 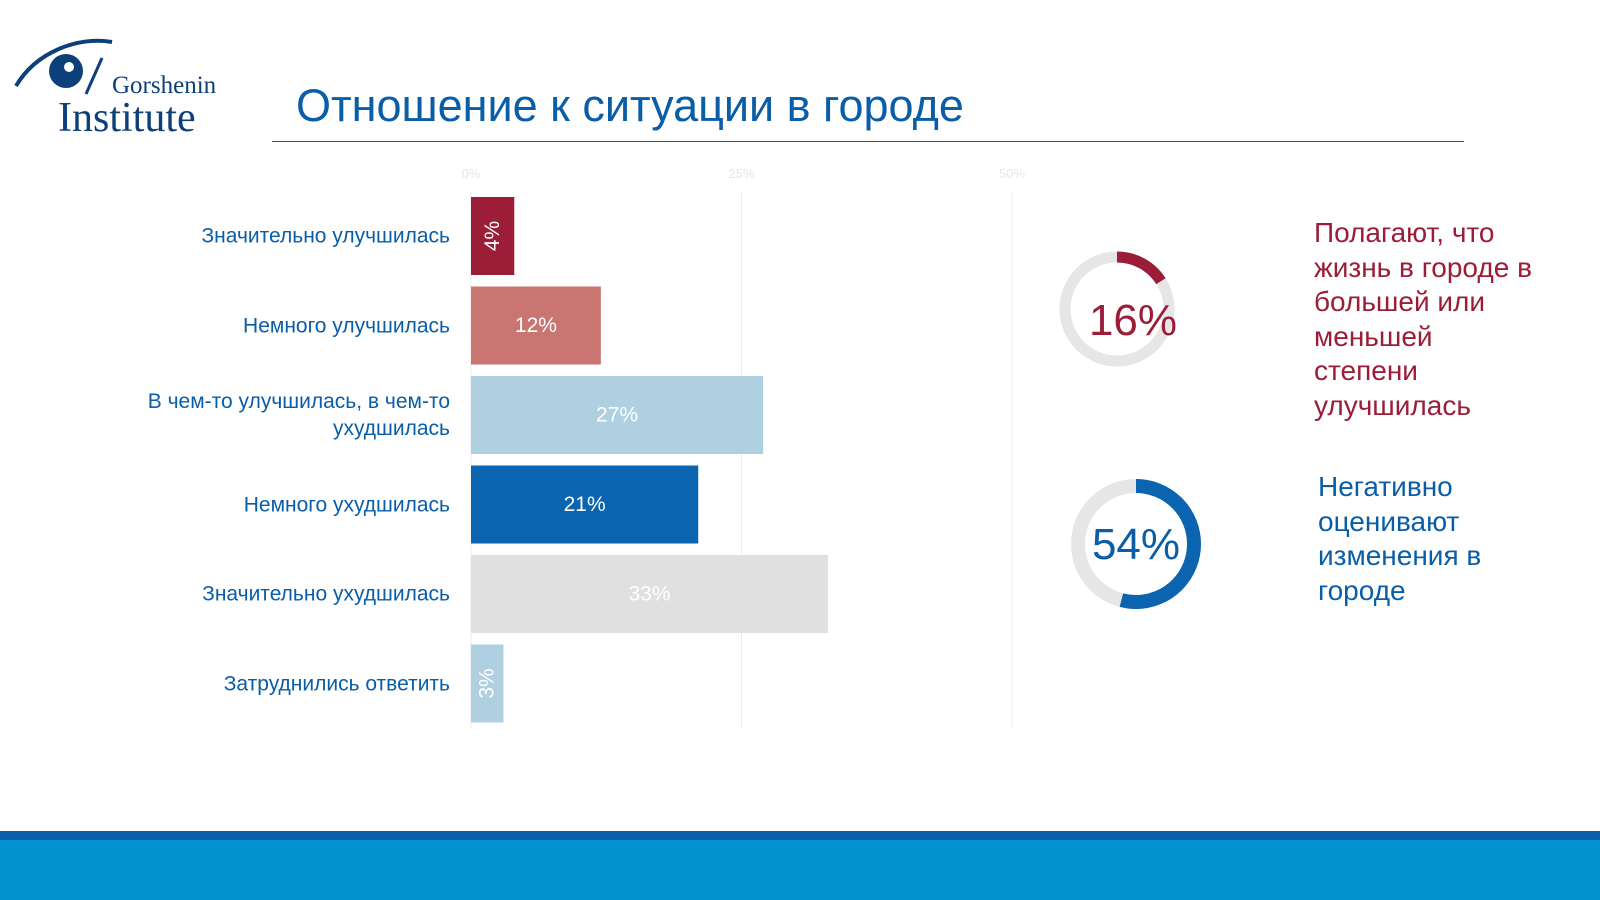 What do you see at coordinates (1404, 232) in the screenshot?
I see `note-line: Полагают, что` at bounding box center [1404, 232].